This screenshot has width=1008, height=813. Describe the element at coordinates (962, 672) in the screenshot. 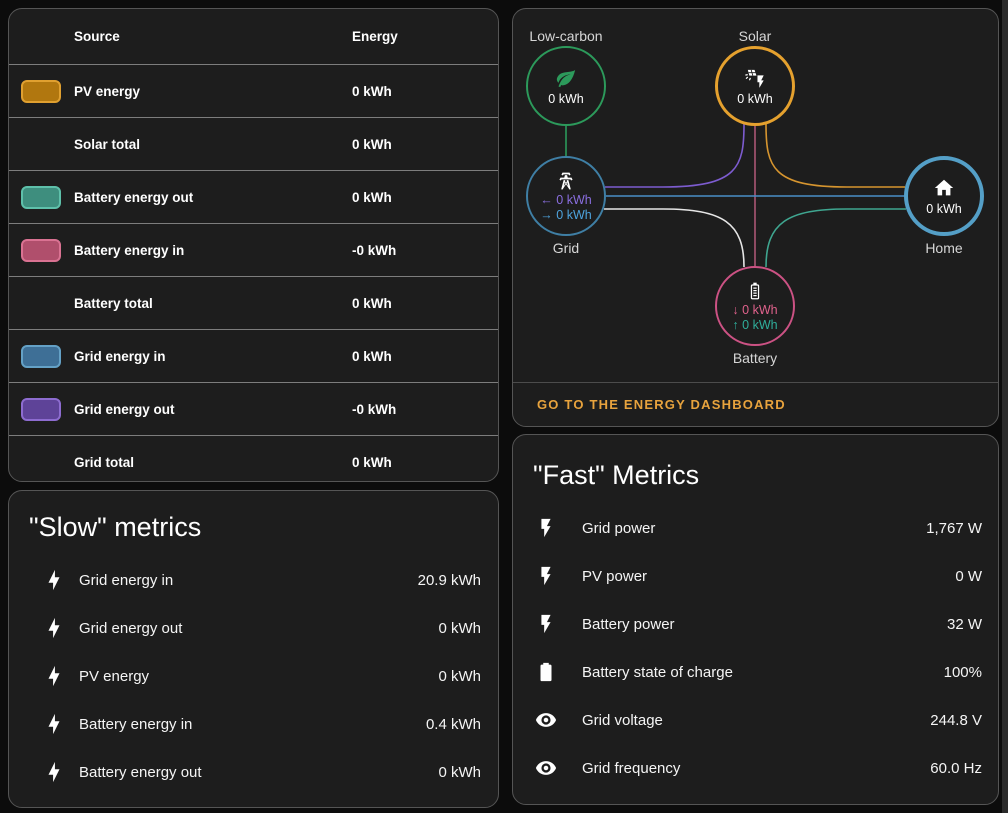

I see `metric-value: 100%` at that location.